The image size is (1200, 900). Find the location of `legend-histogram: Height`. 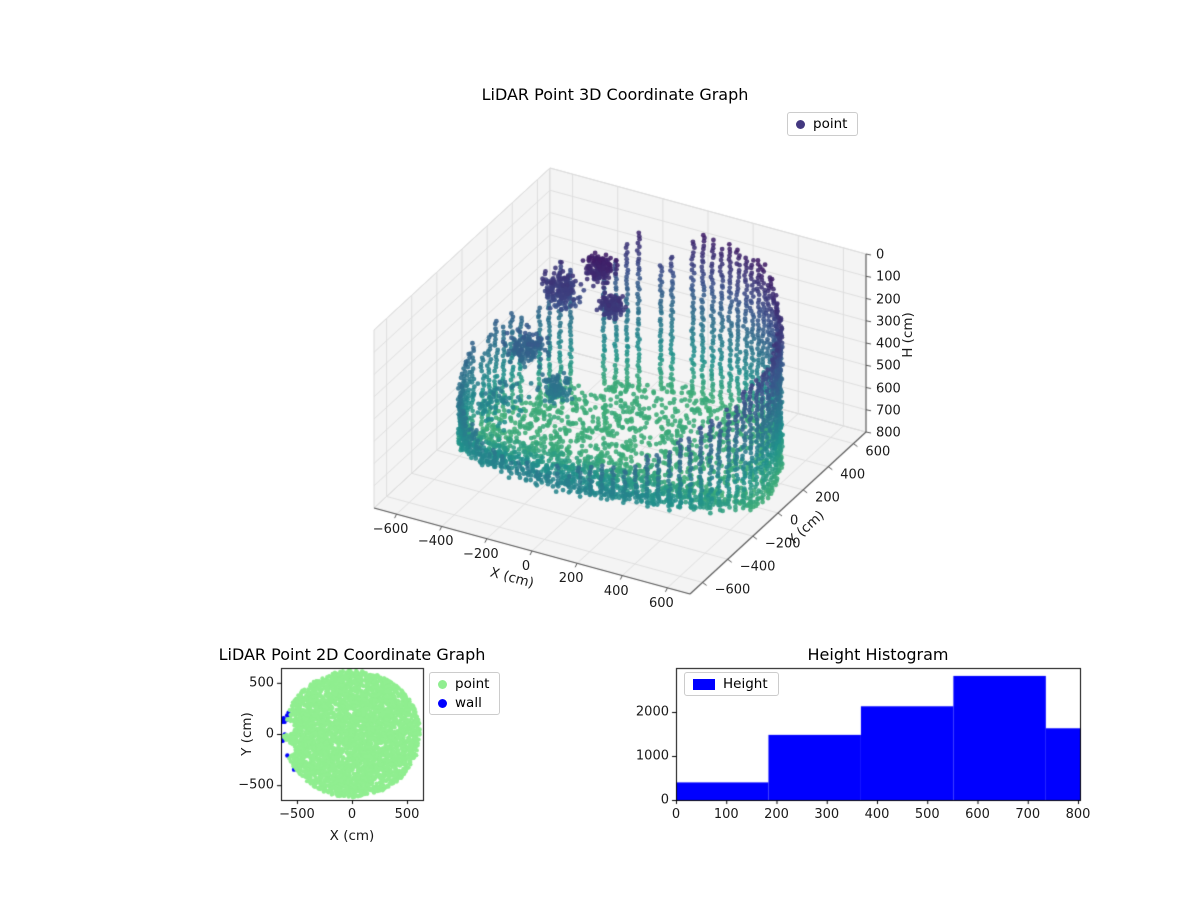

legend-histogram: Height is located at coordinates (731, 684).